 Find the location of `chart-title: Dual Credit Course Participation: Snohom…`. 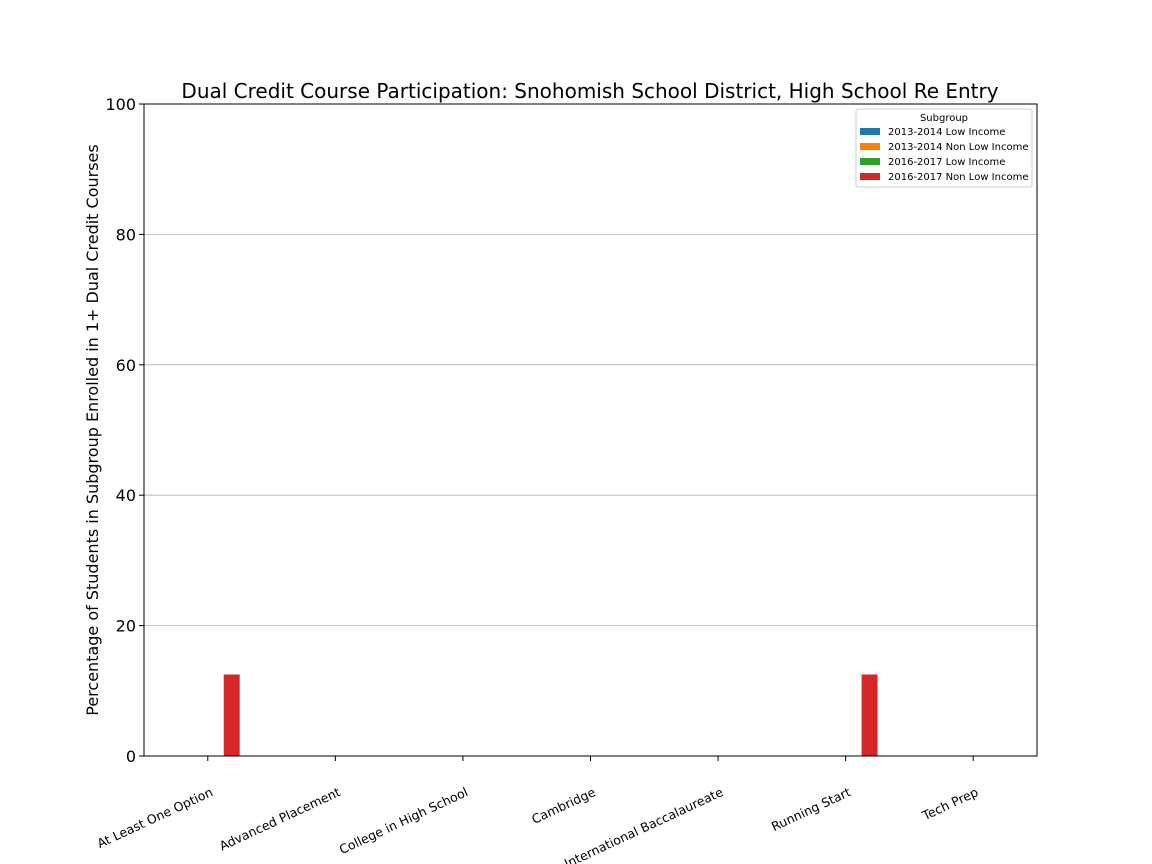

chart-title: Dual Credit Course Participation: Snohom… is located at coordinates (589, 91).